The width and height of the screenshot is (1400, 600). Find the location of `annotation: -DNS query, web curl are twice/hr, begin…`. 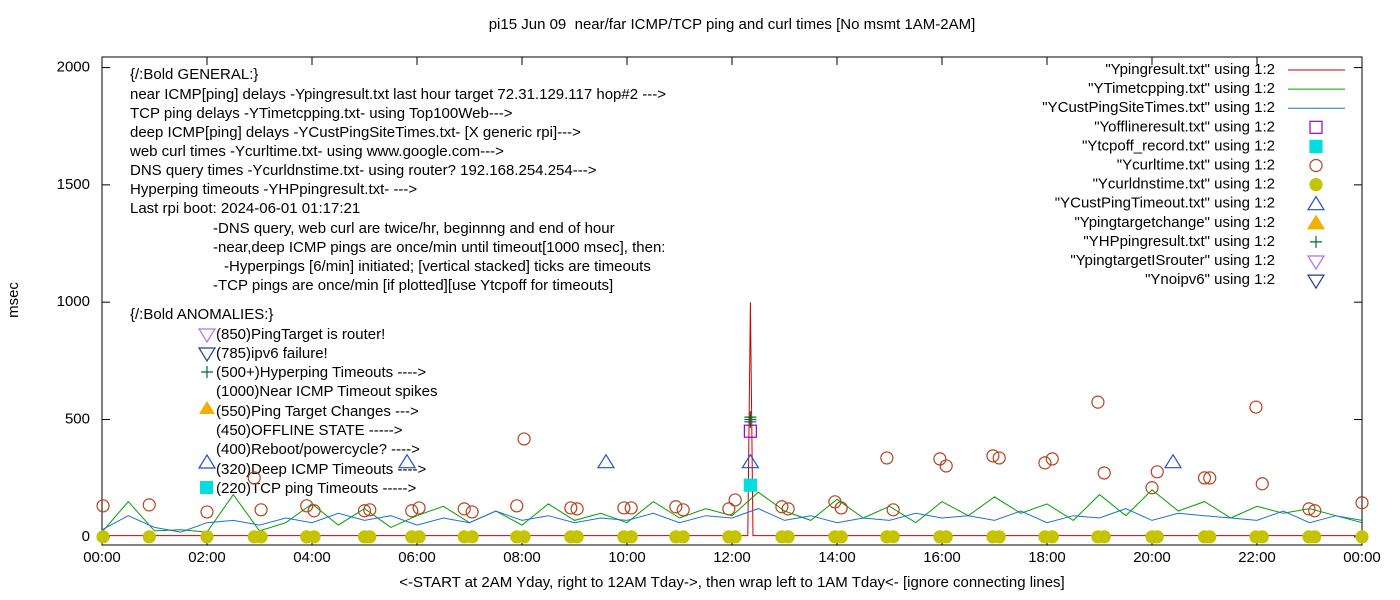

annotation: -DNS query, web curl are twice/hr, begin… is located at coordinates (414, 228).